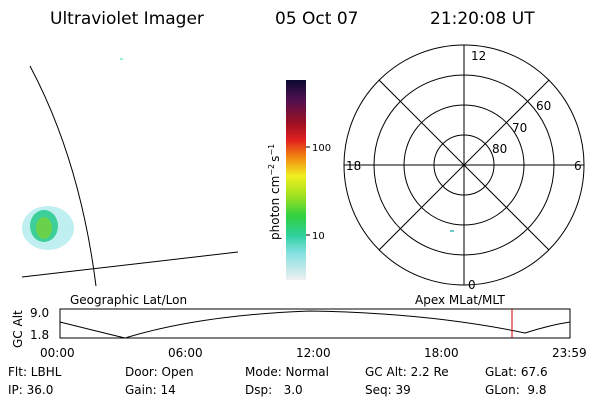 This screenshot has height=400, width=600. What do you see at coordinates (275, 159) in the screenshot?
I see `label-part: s` at bounding box center [275, 159].